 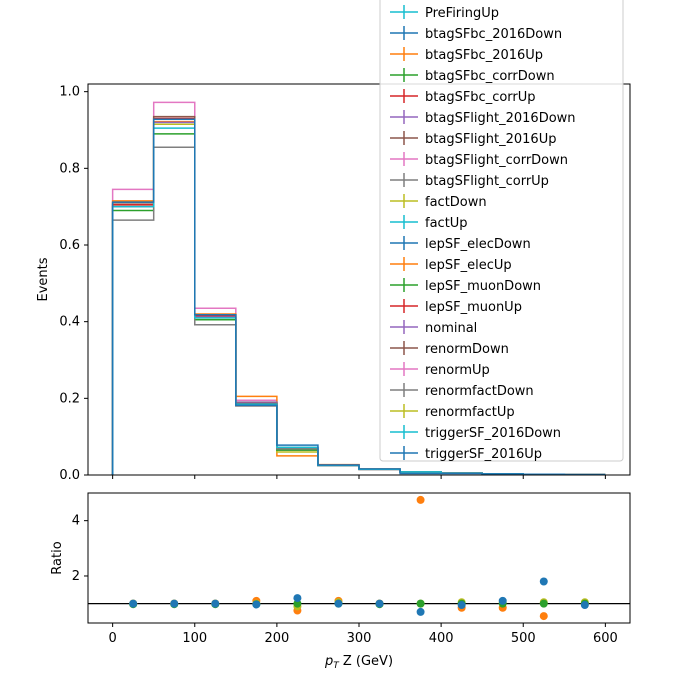 I want to click on legend-entry: btagSFbc_corrUp, so click(x=463, y=97).